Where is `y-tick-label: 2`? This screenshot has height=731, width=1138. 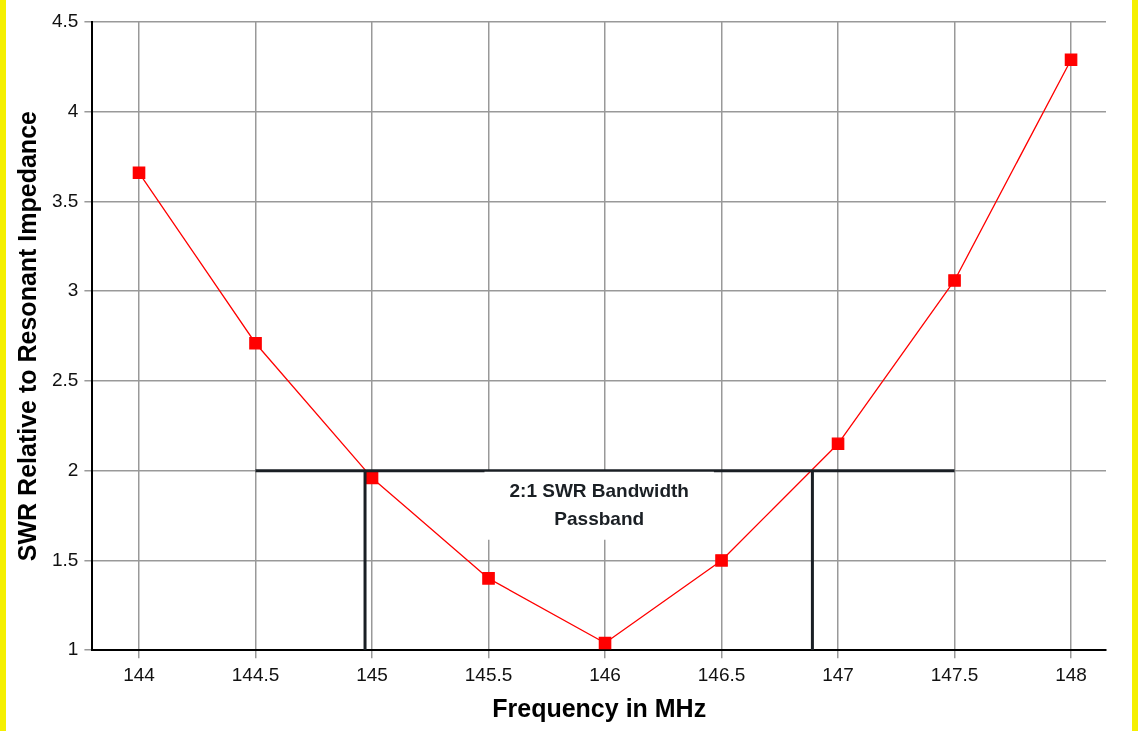
y-tick-label: 2 is located at coordinates (73, 469).